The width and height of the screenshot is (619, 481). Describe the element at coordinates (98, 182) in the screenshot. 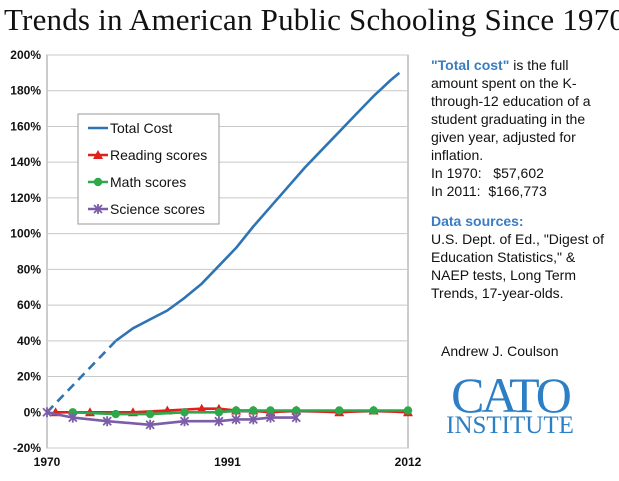

I see `legend-marker-math-scores` at that location.